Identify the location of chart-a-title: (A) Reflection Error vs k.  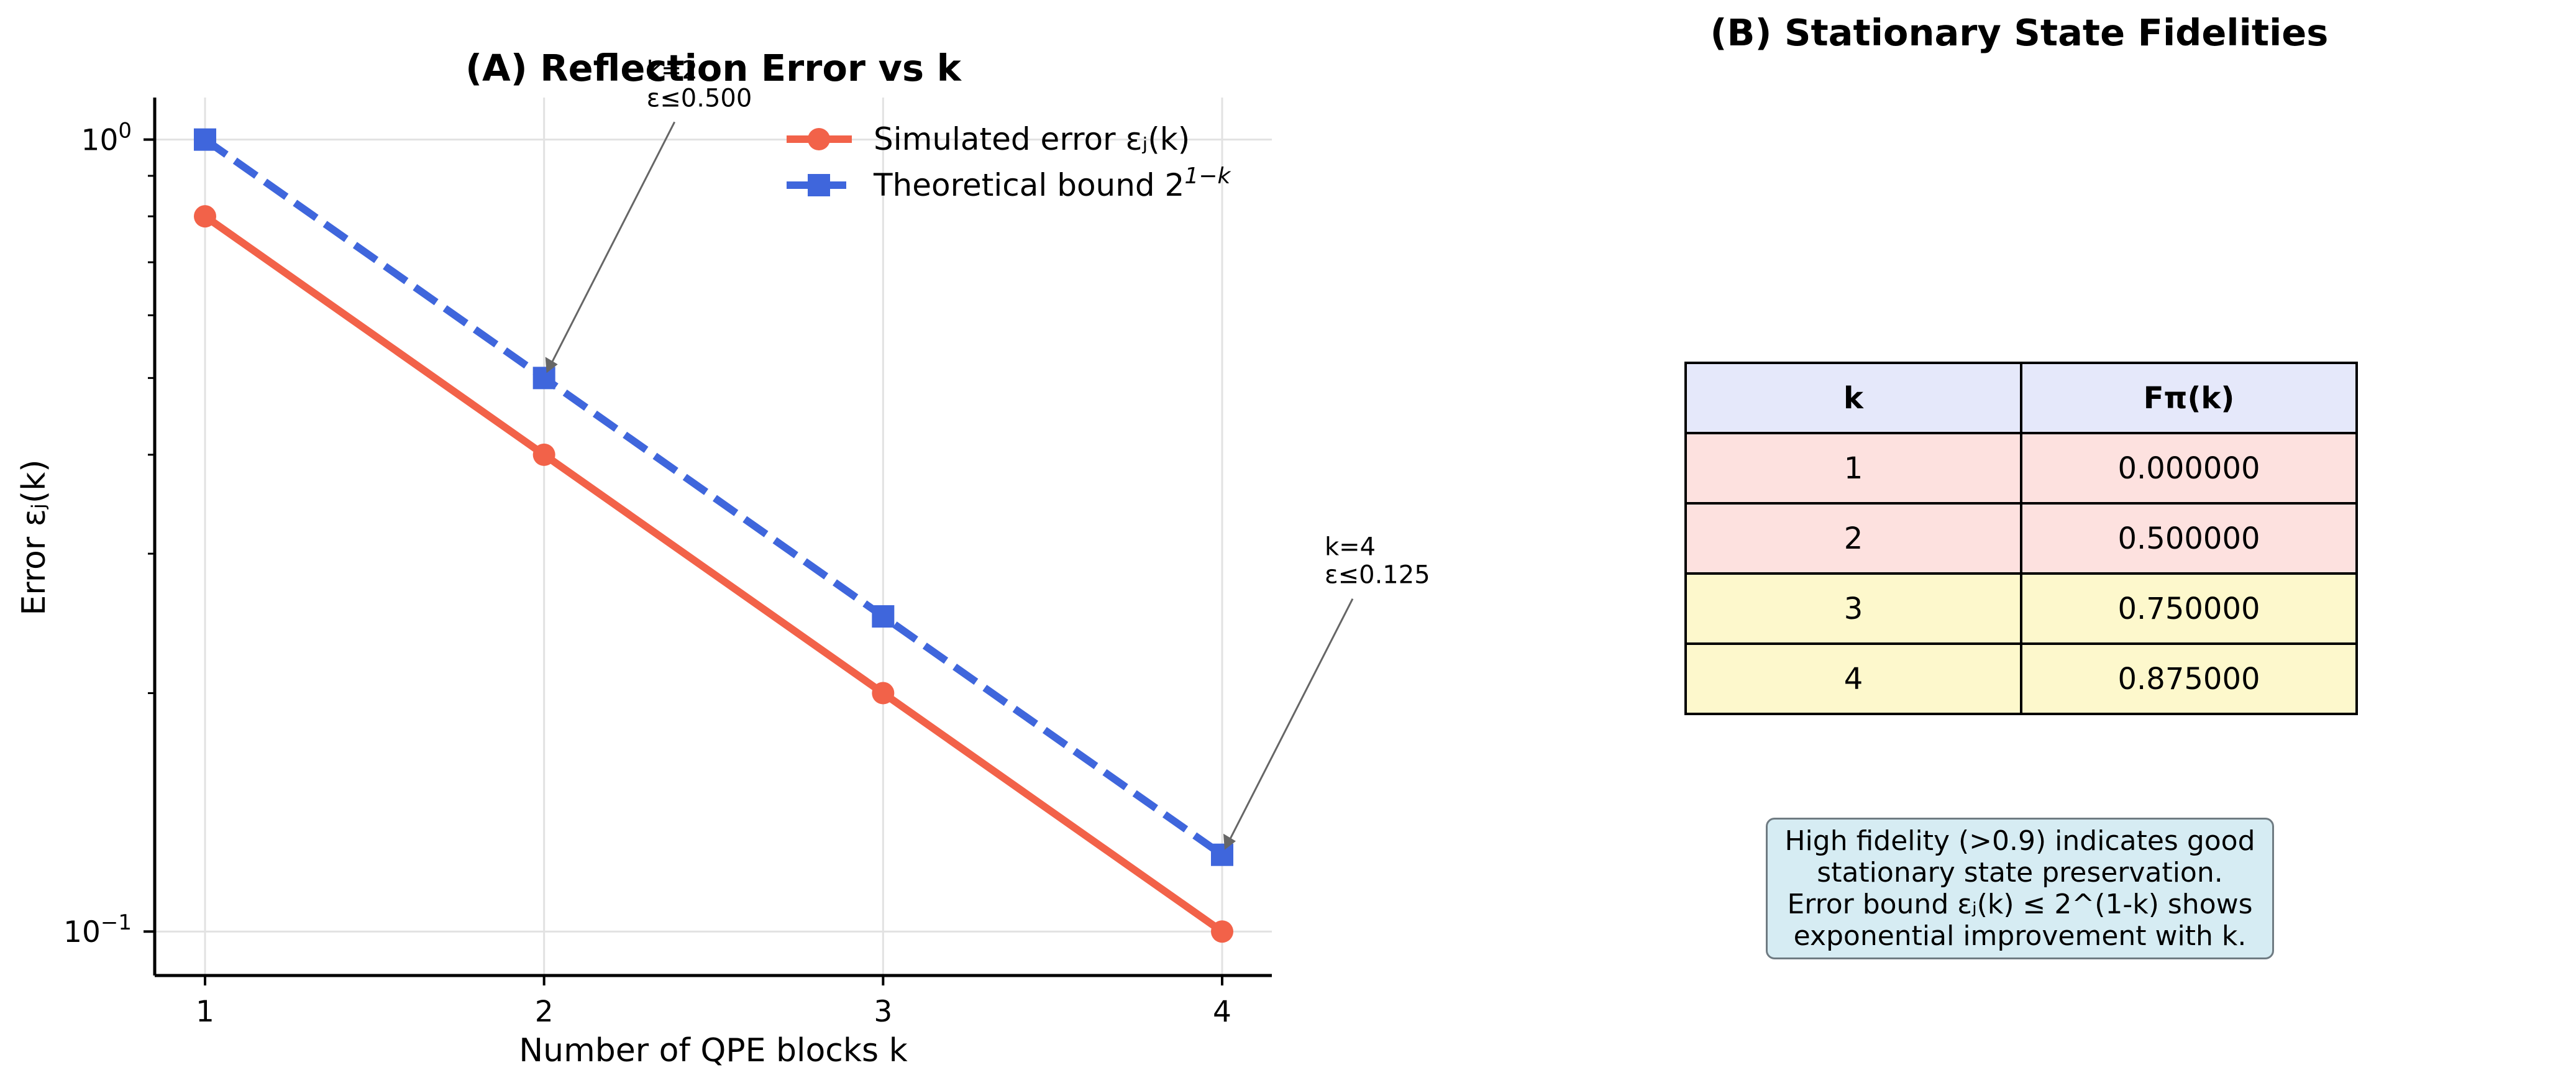
(713, 68).